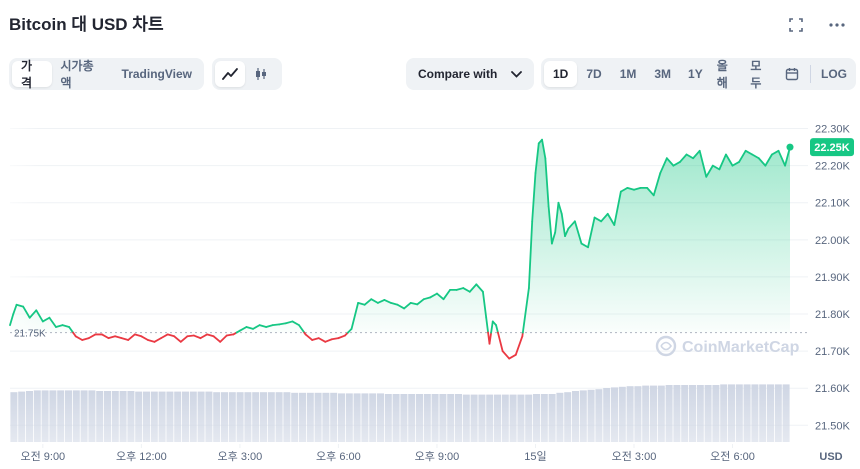 The height and width of the screenshot is (469, 860). Describe the element at coordinates (156, 74) in the screenshot. I see `tab-tradingview: TradingView` at that location.